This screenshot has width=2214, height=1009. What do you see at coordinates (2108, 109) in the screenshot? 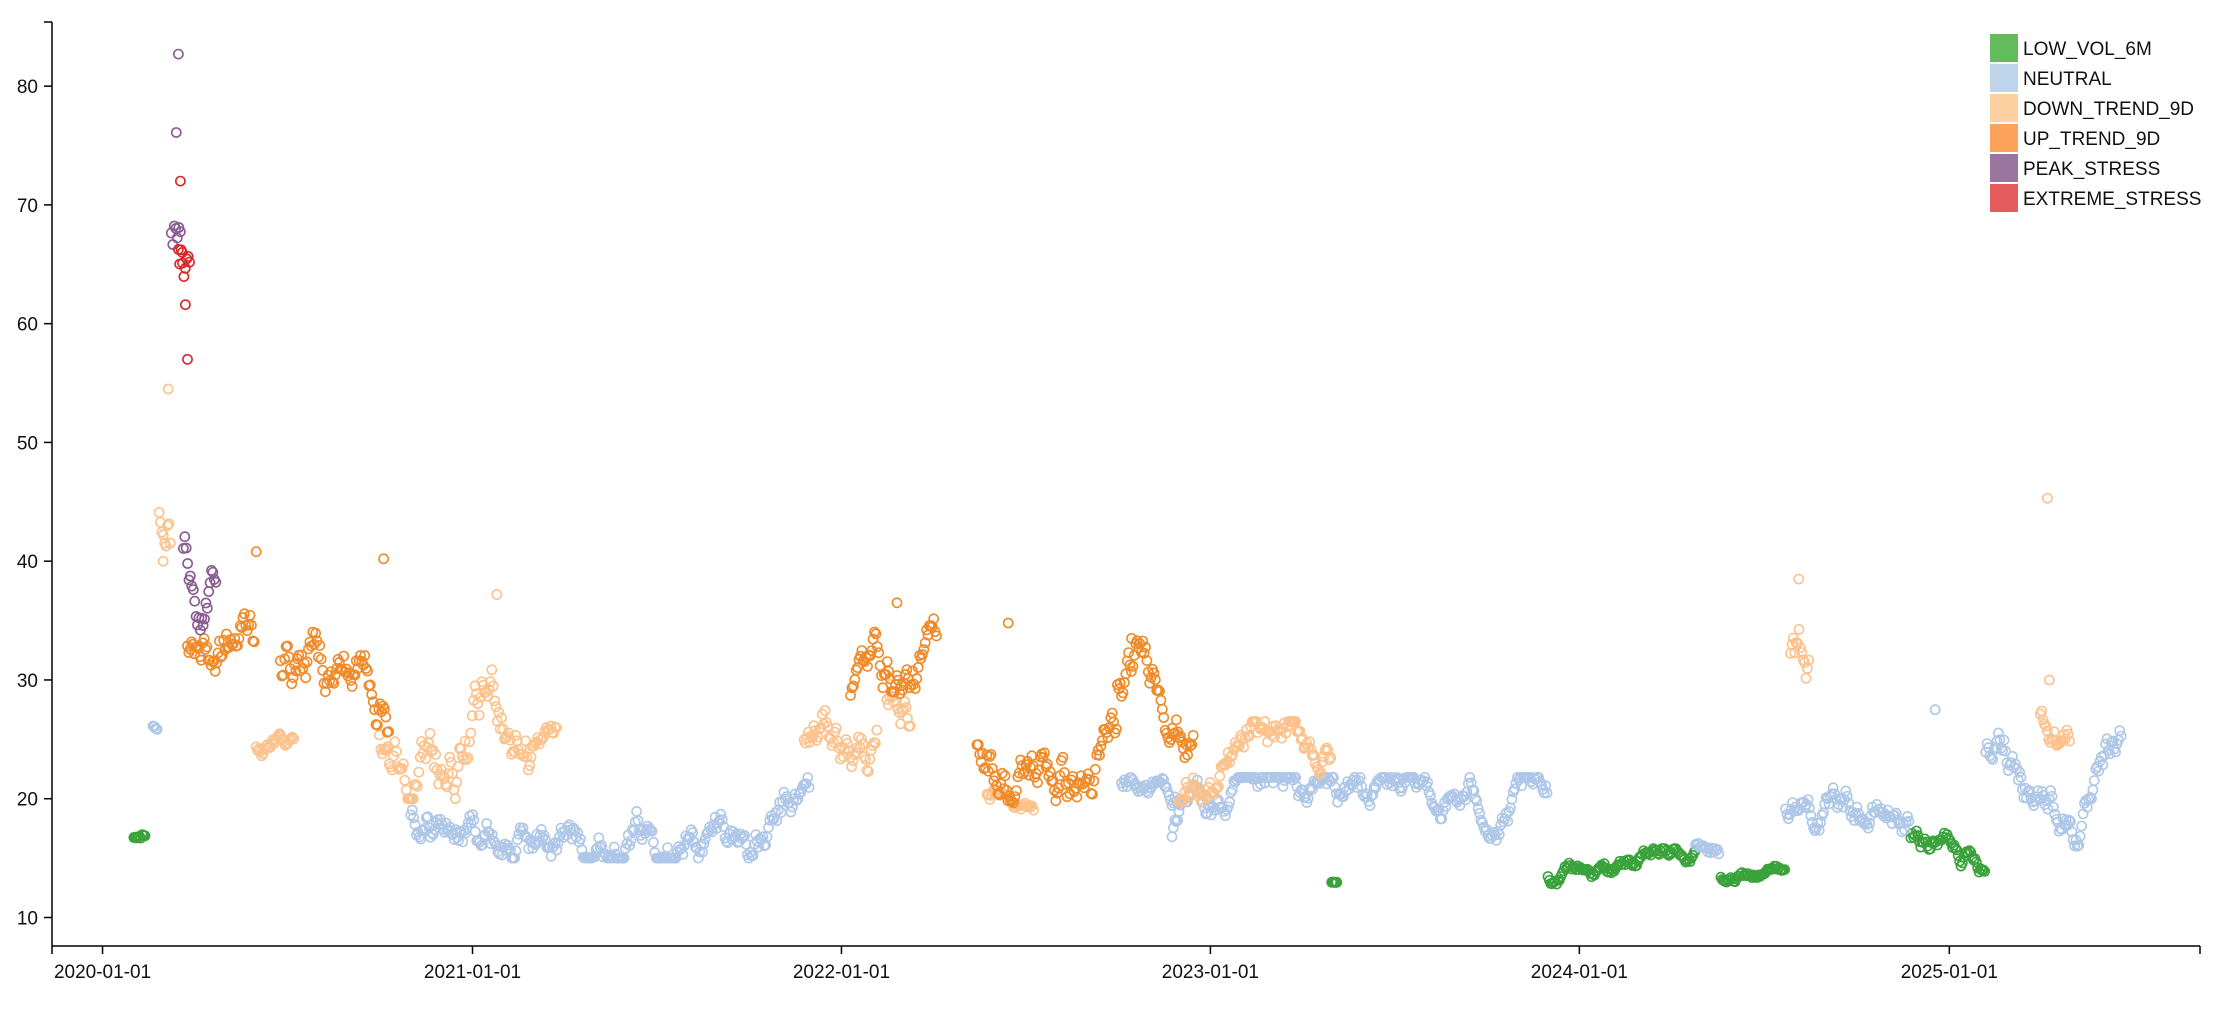
I see `legend-label: DOWN_TREND_9D` at bounding box center [2108, 109].